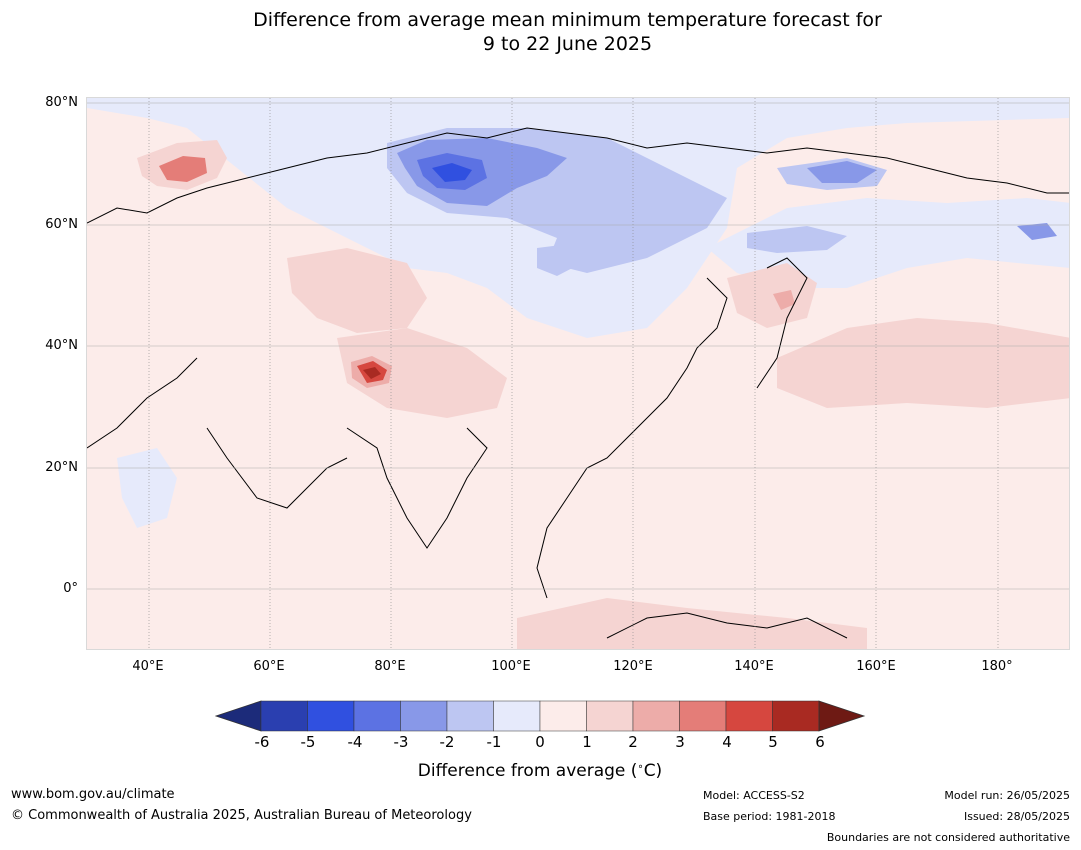  I want to click on lon-label-180: 180°, so click(997, 666).